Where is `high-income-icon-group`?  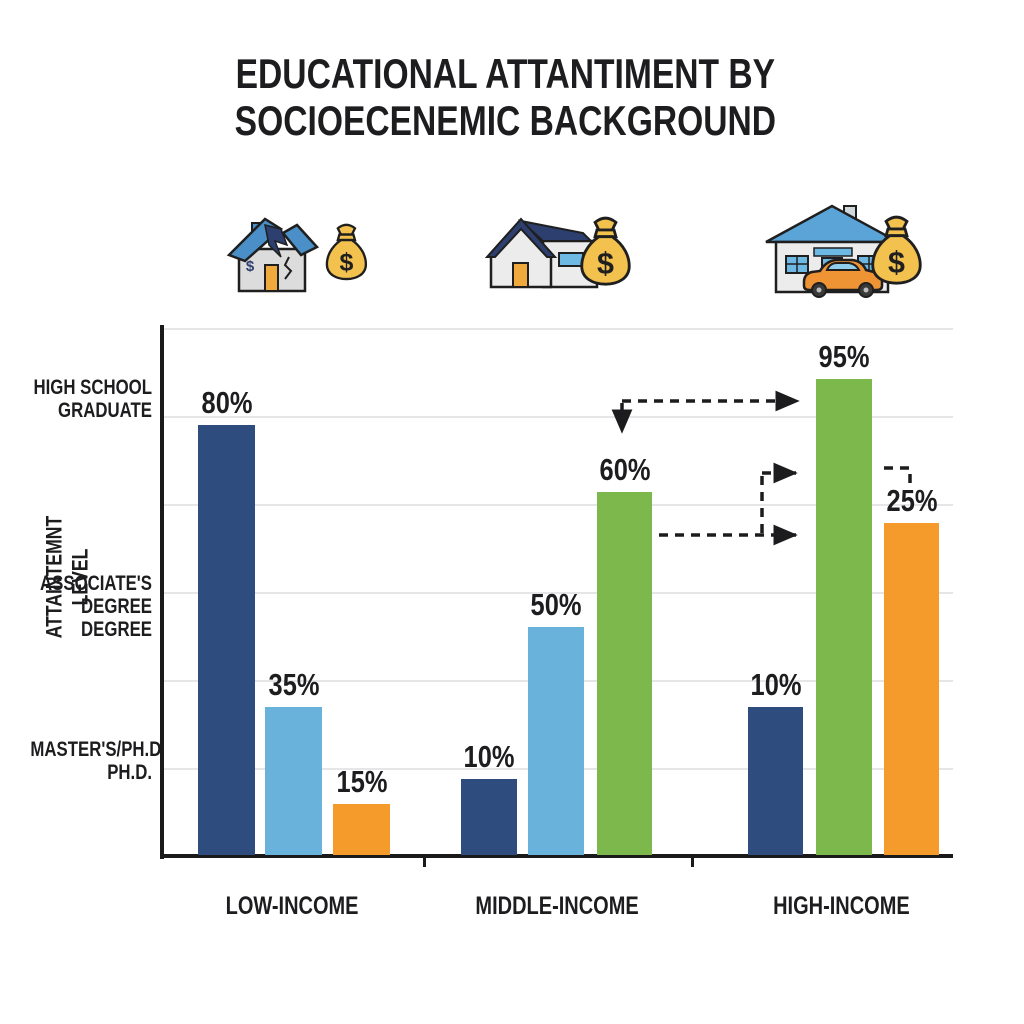 high-income-icon-group is located at coordinates (843, 251).